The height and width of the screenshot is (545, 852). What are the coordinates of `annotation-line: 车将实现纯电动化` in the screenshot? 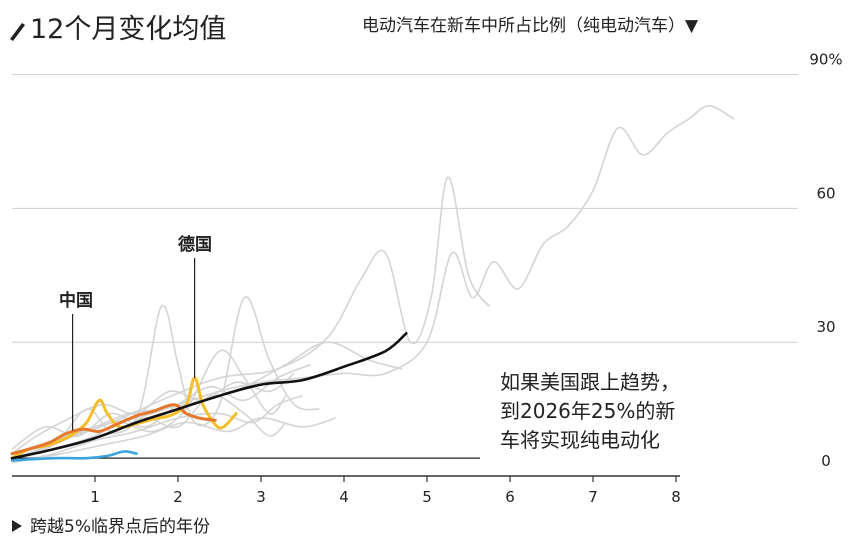 It's located at (580, 440).